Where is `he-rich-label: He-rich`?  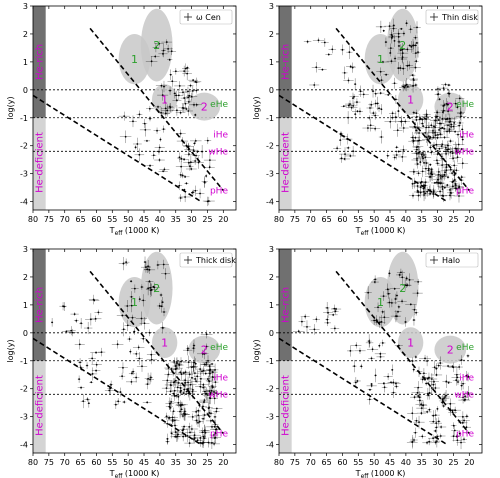 he-rich-label: He-rich is located at coordinates (285, 305).